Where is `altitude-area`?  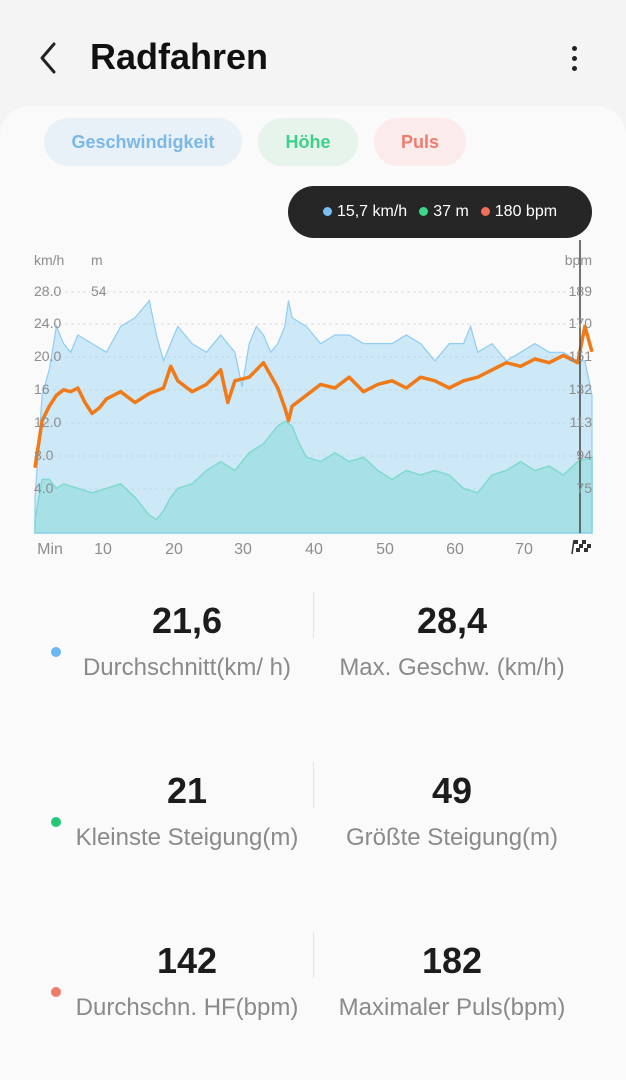
altitude-area is located at coordinates (313, 477).